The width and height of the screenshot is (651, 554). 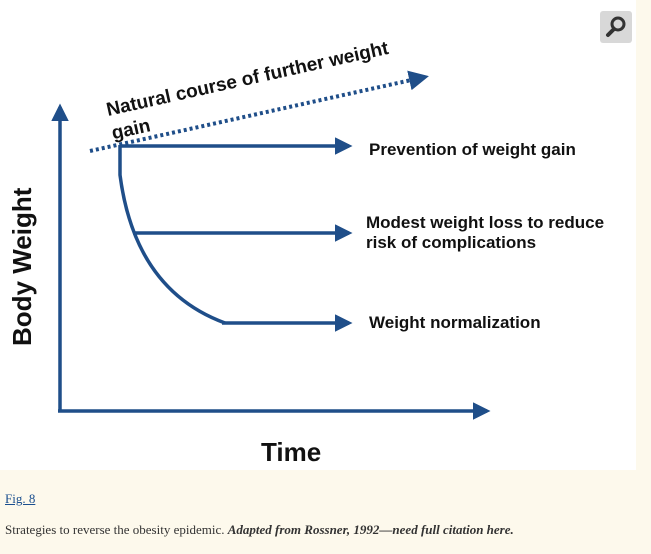 I want to click on x-axis-label: Time, so click(x=291, y=452).